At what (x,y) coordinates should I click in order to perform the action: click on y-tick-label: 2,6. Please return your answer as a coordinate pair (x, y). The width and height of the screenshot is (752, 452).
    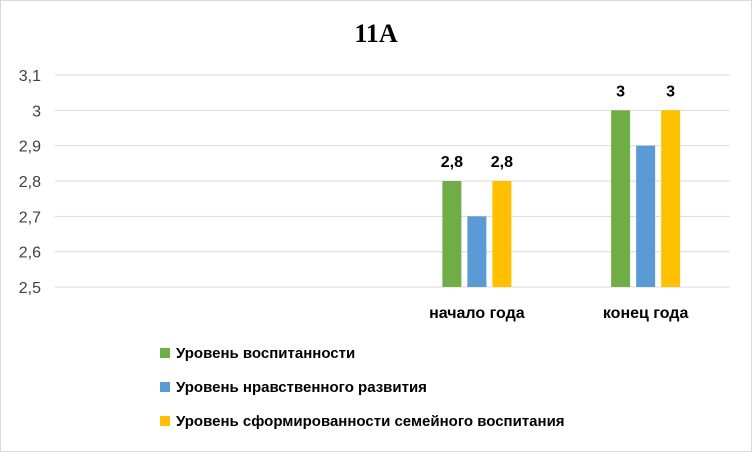
    Looking at the image, I should click on (30, 253).